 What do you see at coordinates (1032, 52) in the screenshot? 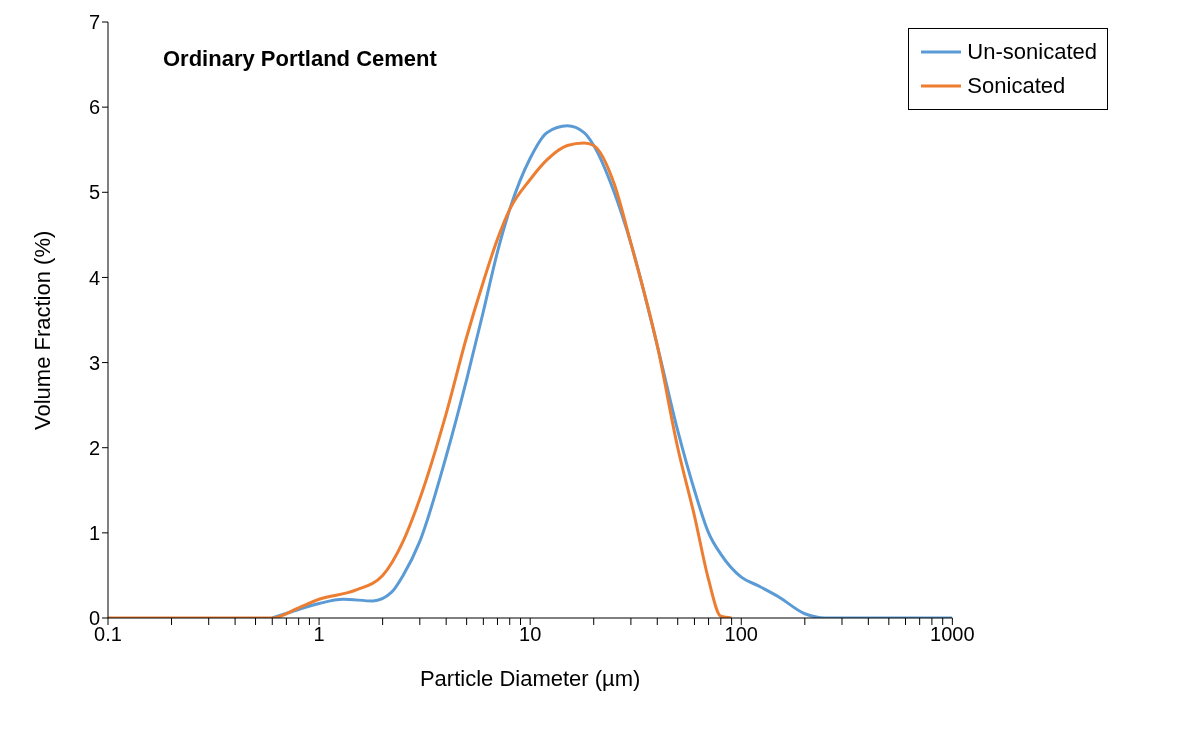
I see `legend-label: Un-sonicated` at bounding box center [1032, 52].